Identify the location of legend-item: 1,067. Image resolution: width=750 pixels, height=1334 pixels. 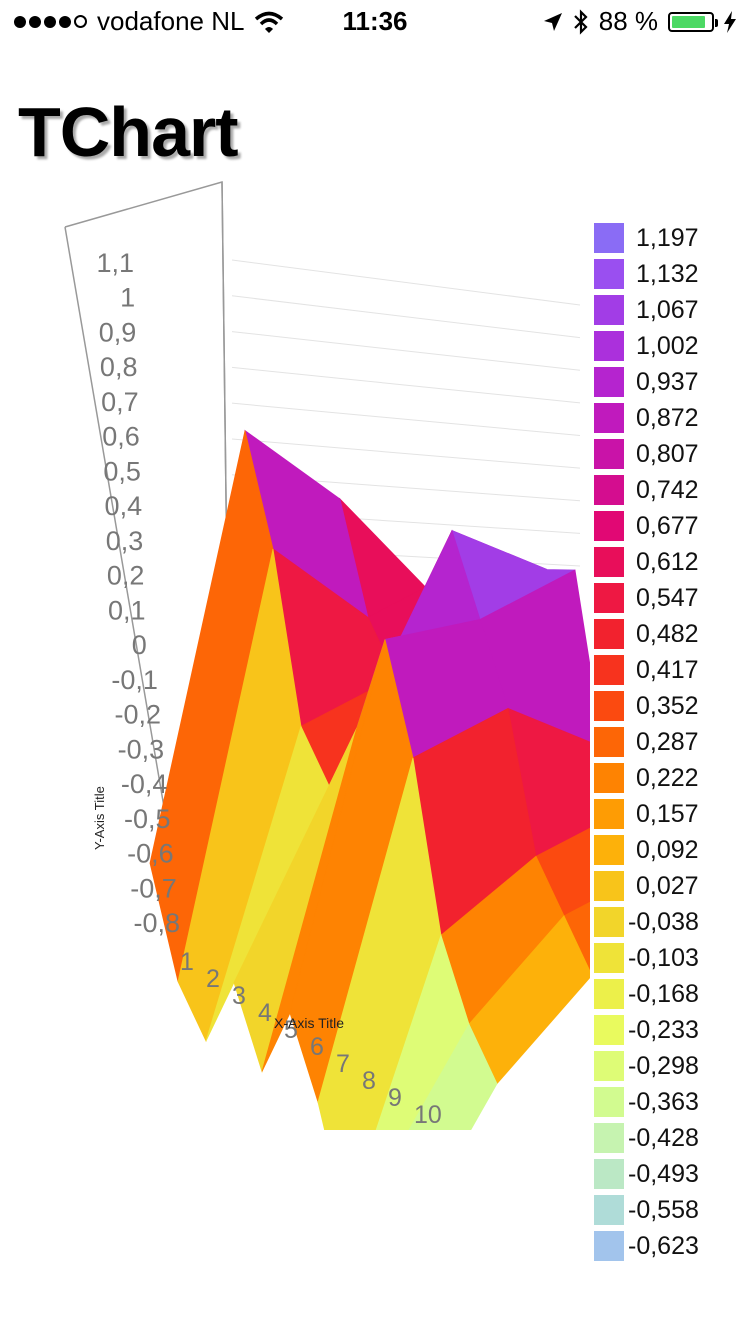
(669, 310).